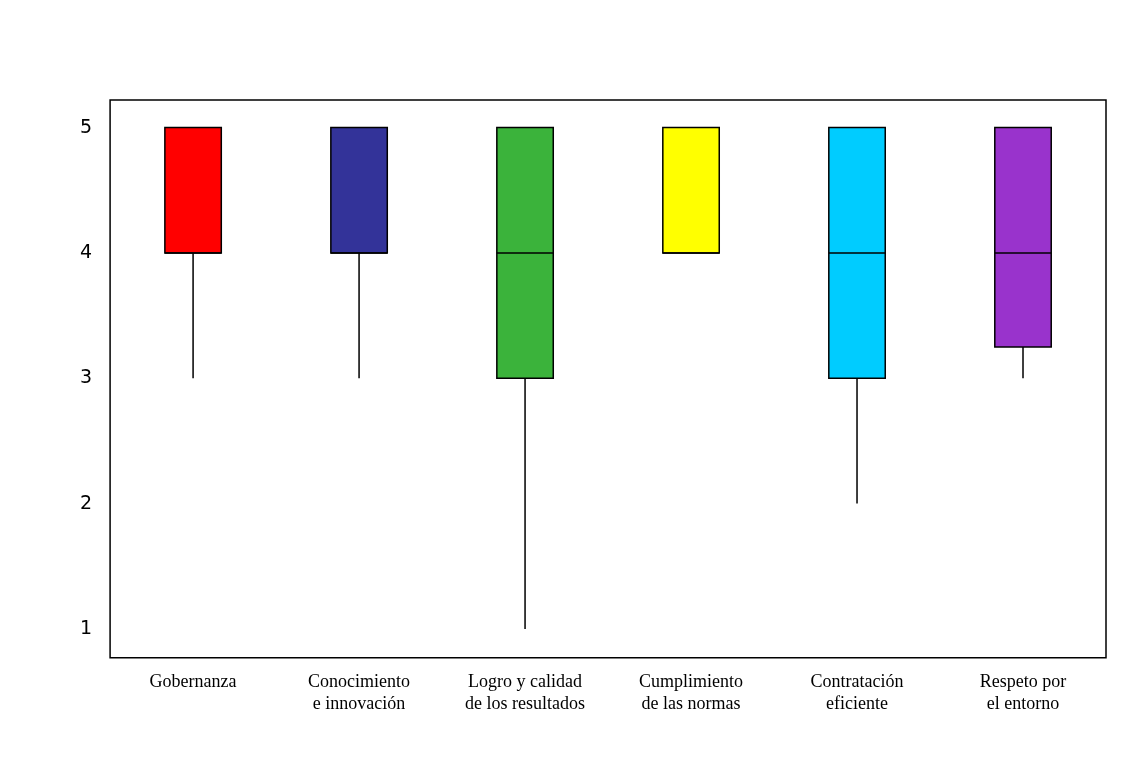 The image size is (1146, 769). I want to click on y-tick-label: 1, so click(86, 626).